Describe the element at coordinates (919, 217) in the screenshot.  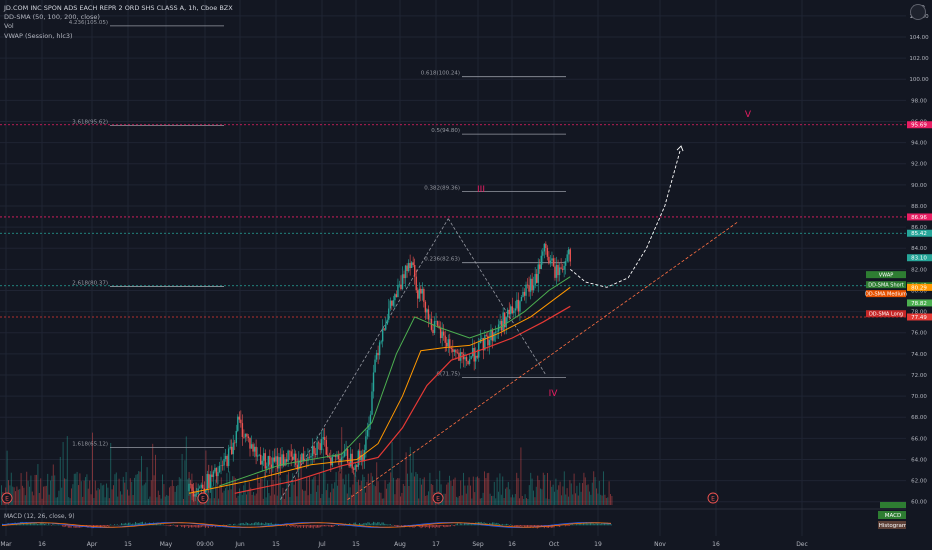
I see `price-tag-bg` at that location.